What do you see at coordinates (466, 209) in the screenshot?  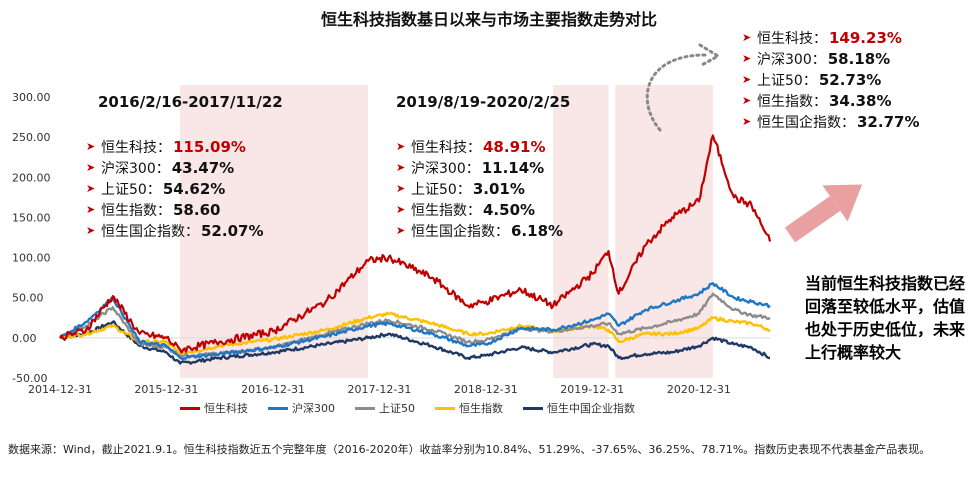 I see `stat-row: ➤ 恒生指数： 4.50%` at bounding box center [466, 209].